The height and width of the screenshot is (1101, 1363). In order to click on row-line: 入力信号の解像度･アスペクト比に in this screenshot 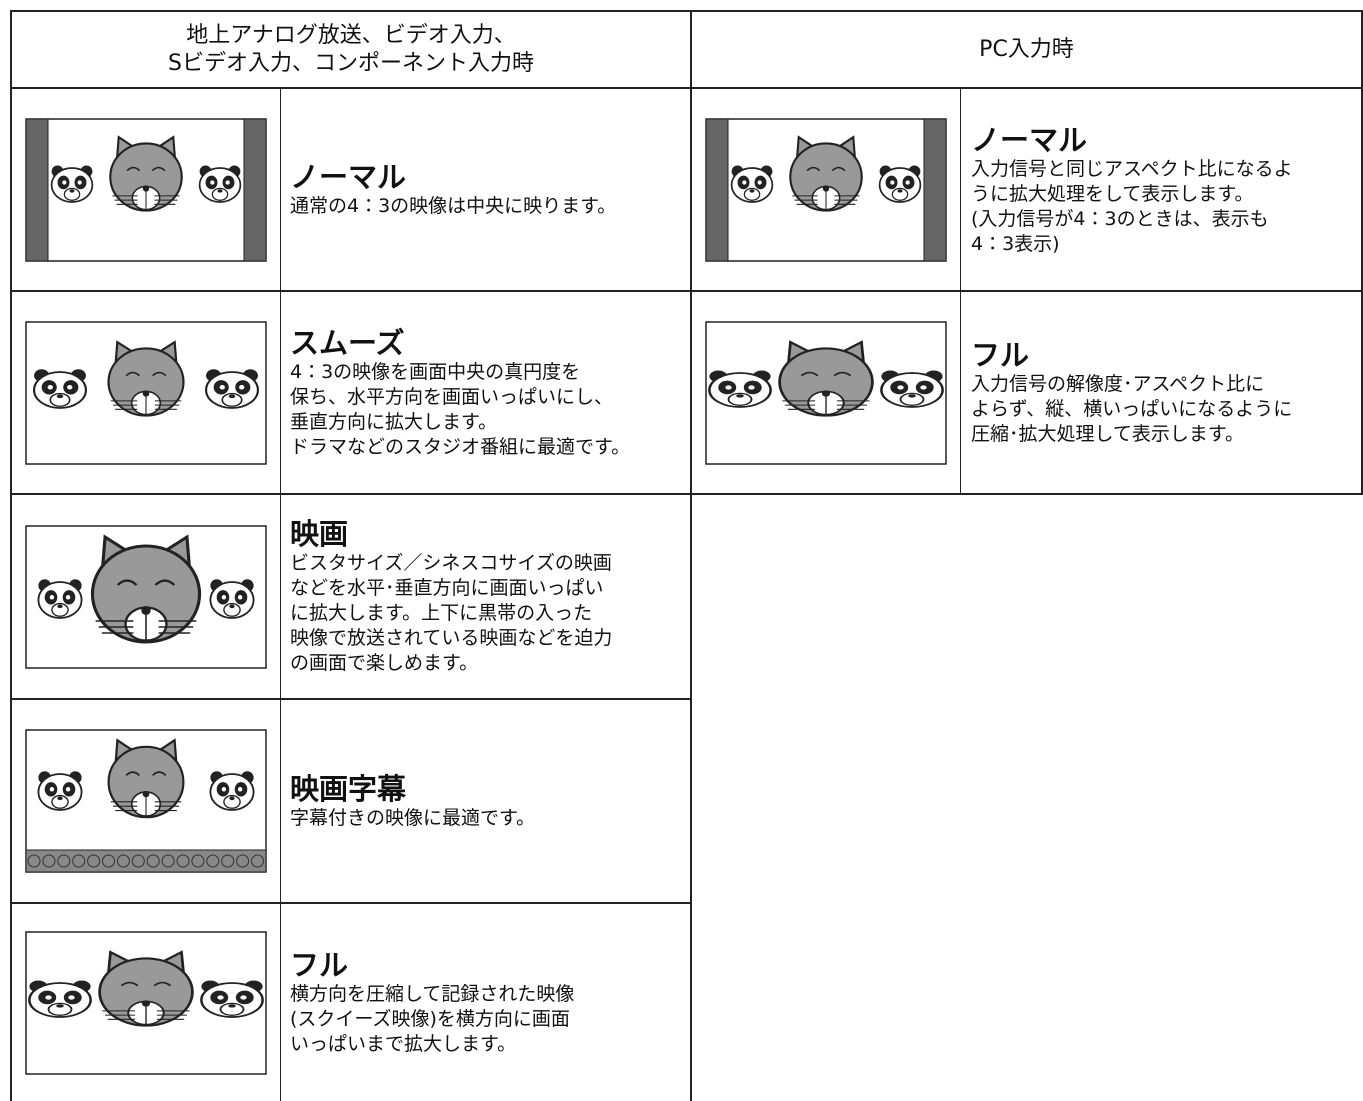, I will do `click(1118, 384)`.